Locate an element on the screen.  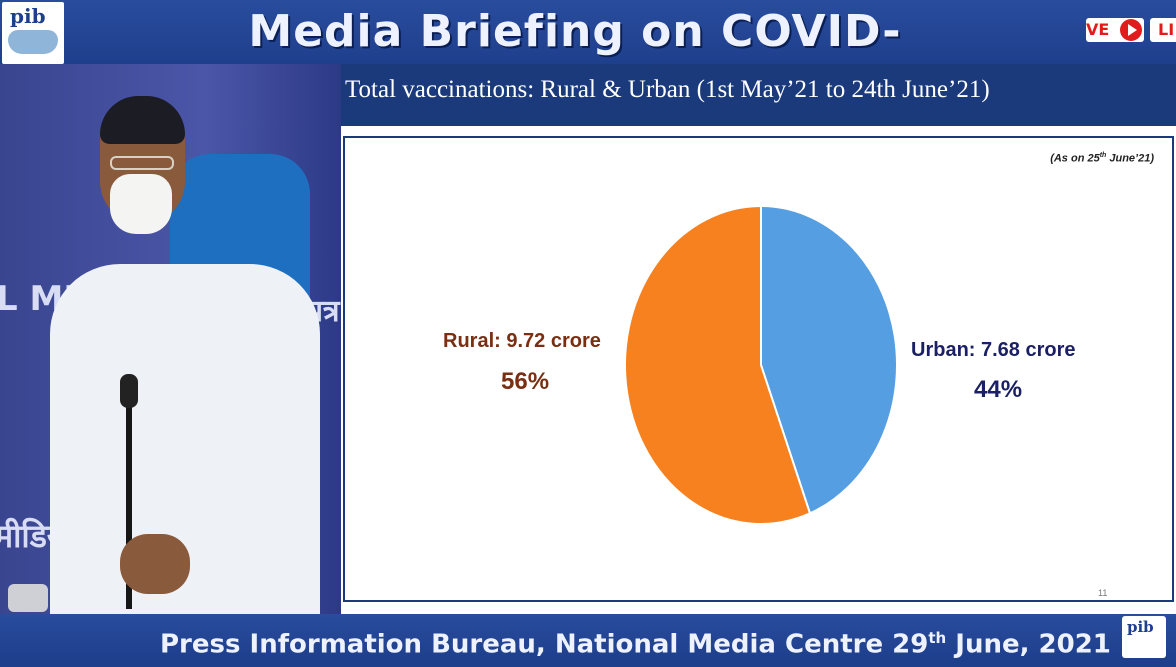
pie-chart is located at coordinates (761, 364).